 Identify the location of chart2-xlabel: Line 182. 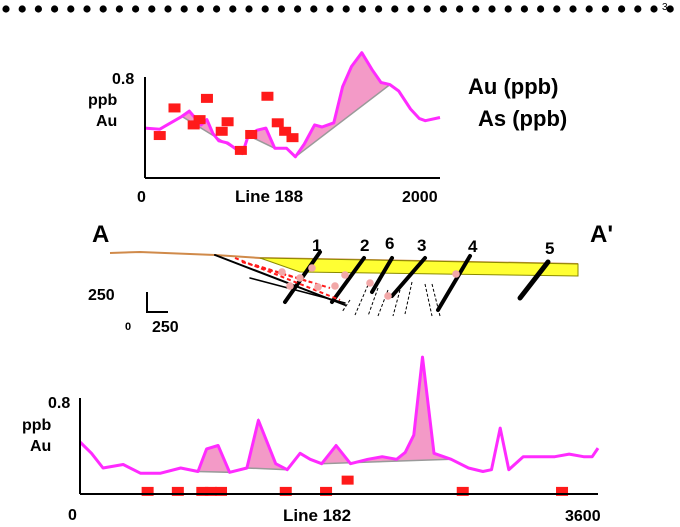
(317, 515).